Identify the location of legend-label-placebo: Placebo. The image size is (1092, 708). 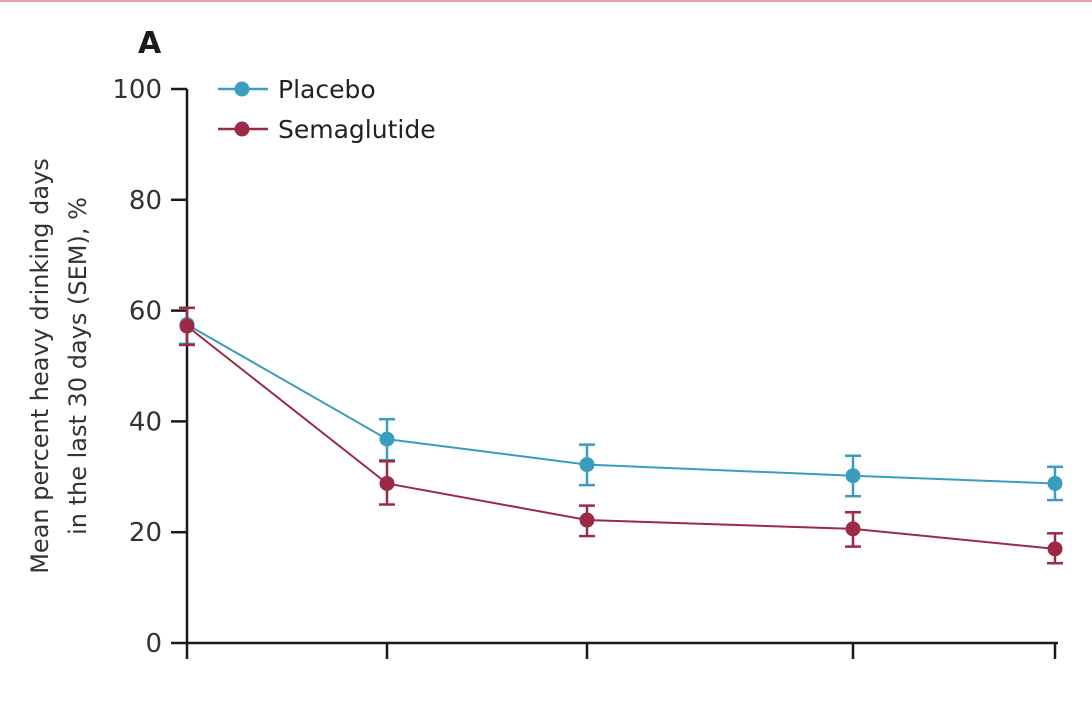
(327, 89).